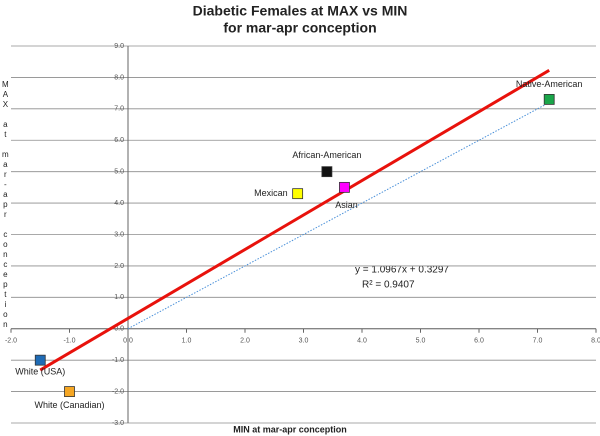 The image size is (600, 436). I want to click on x-tick-label: 0.0, so click(128, 341).